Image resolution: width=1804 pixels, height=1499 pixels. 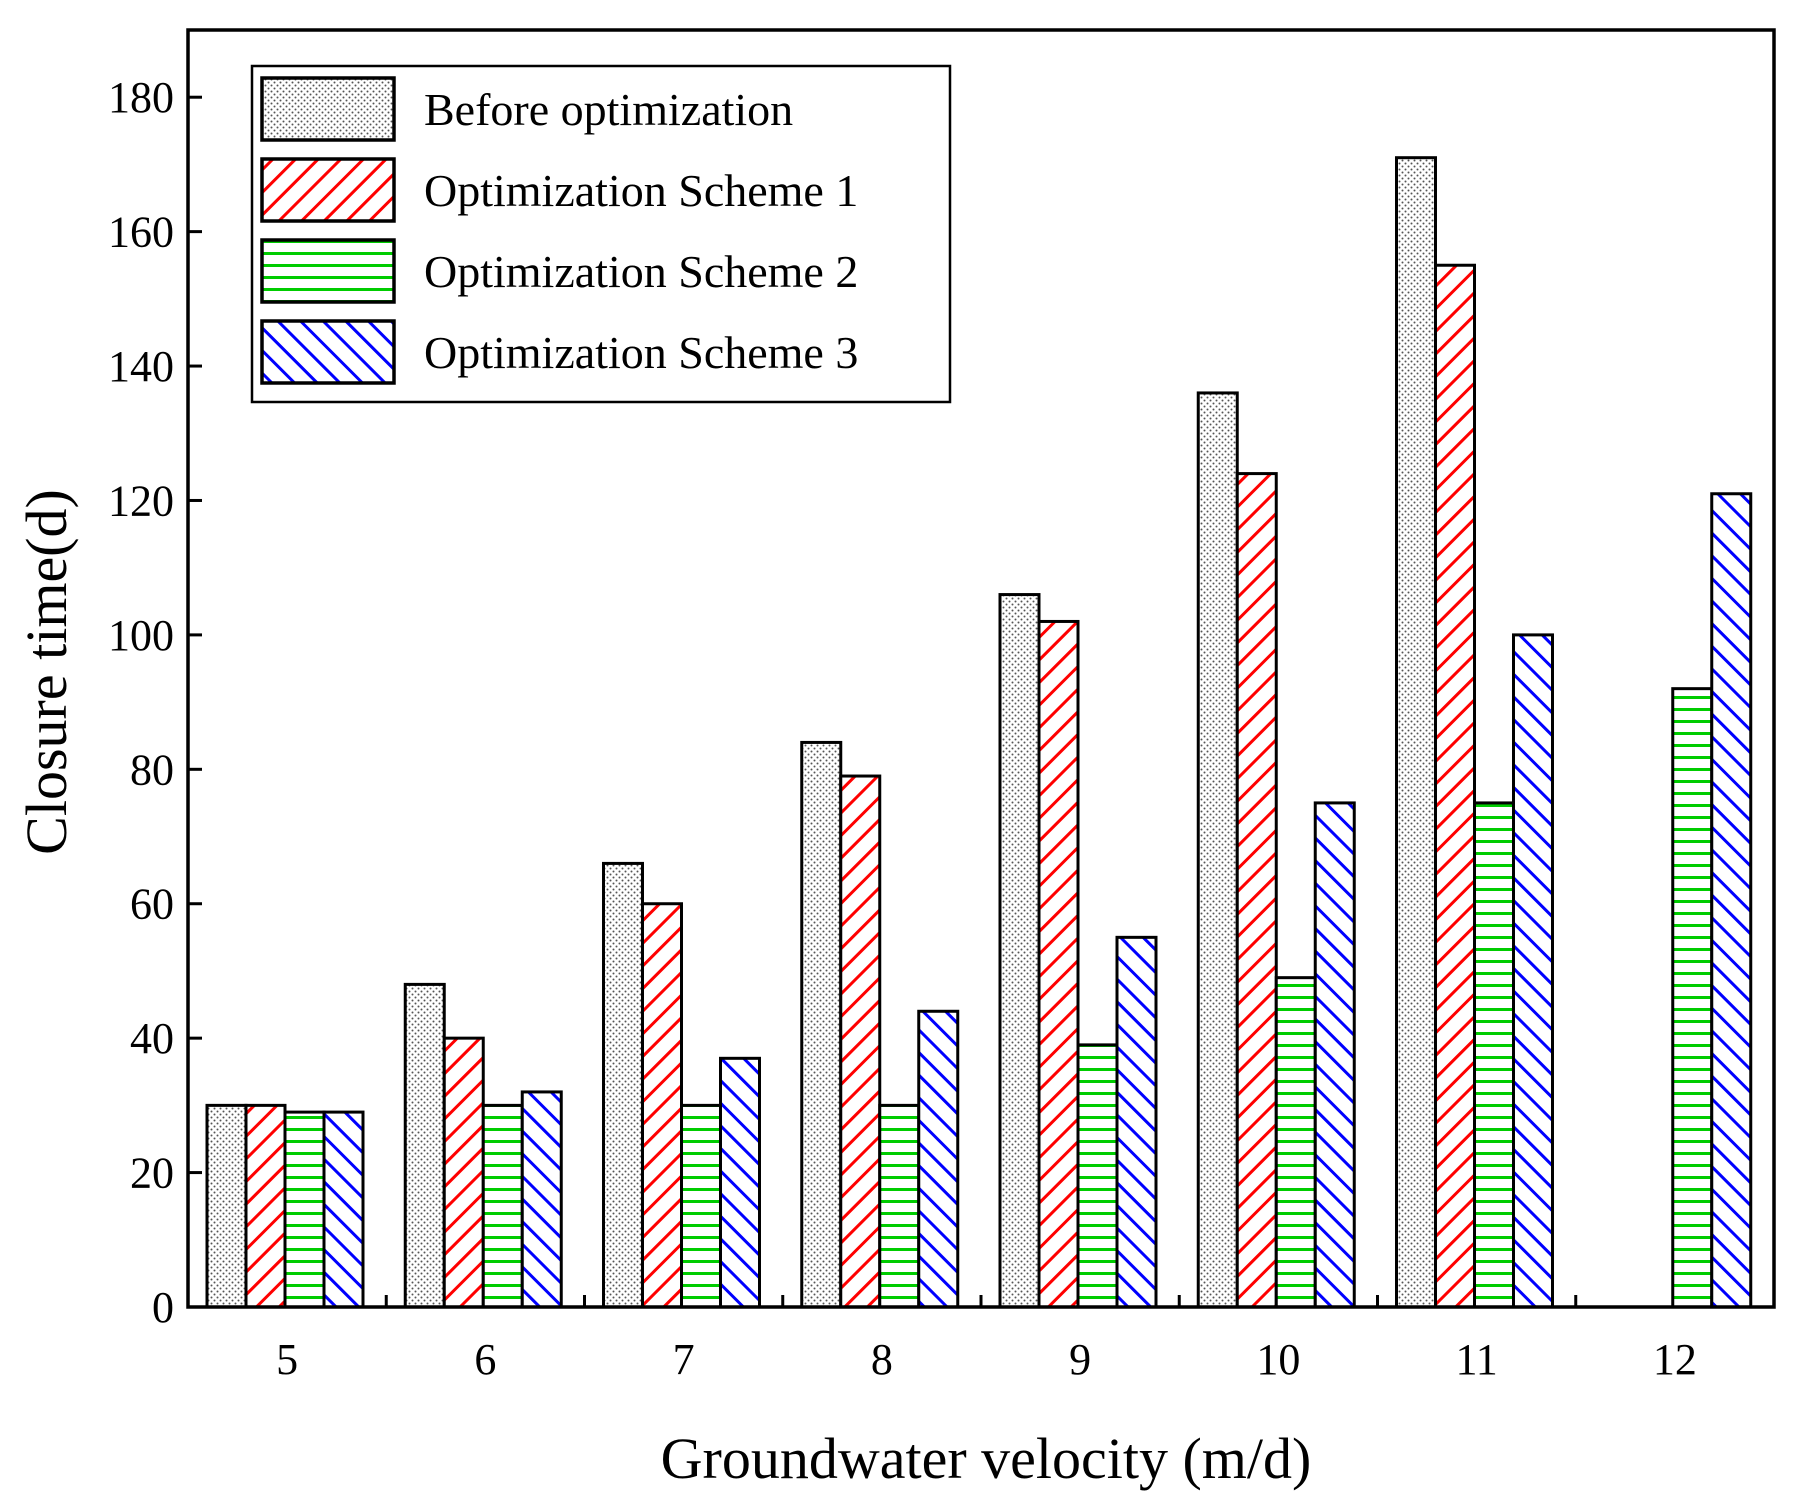 What do you see at coordinates (141, 232) in the screenshot?
I see `y-tick-label: 160` at bounding box center [141, 232].